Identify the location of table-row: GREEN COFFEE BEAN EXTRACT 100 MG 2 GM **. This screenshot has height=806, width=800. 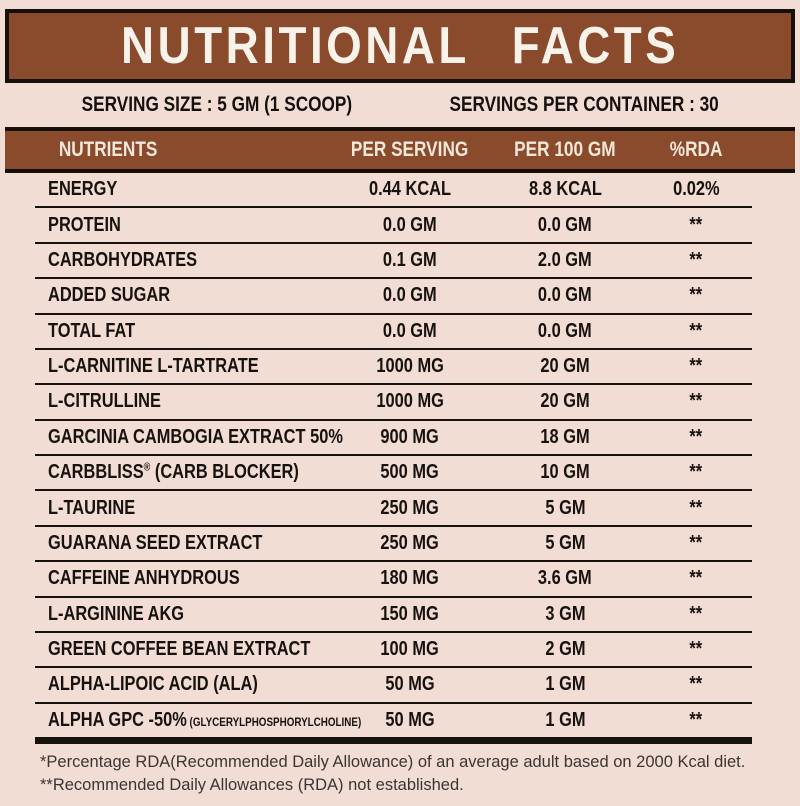
(393, 648).